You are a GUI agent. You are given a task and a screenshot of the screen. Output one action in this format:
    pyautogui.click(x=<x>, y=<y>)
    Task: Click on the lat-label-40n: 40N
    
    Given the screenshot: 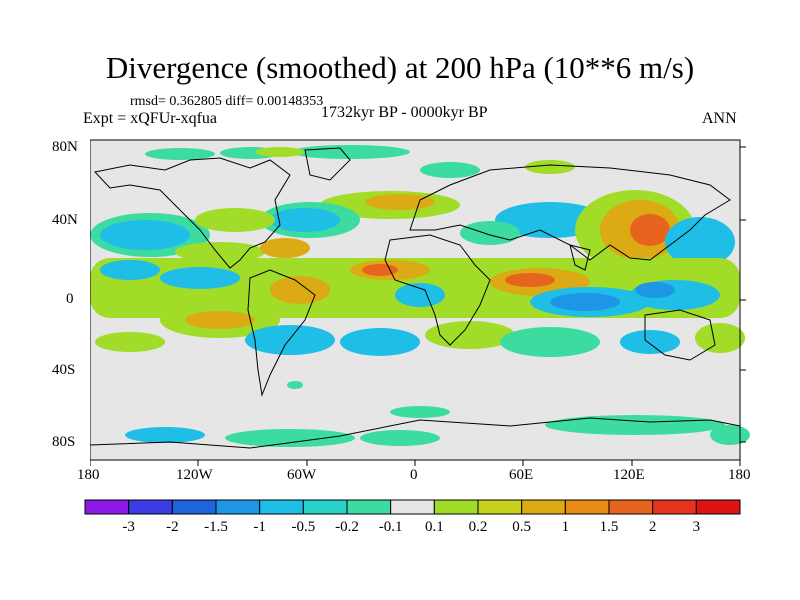 What is the action you would take?
    pyautogui.click(x=65, y=220)
    